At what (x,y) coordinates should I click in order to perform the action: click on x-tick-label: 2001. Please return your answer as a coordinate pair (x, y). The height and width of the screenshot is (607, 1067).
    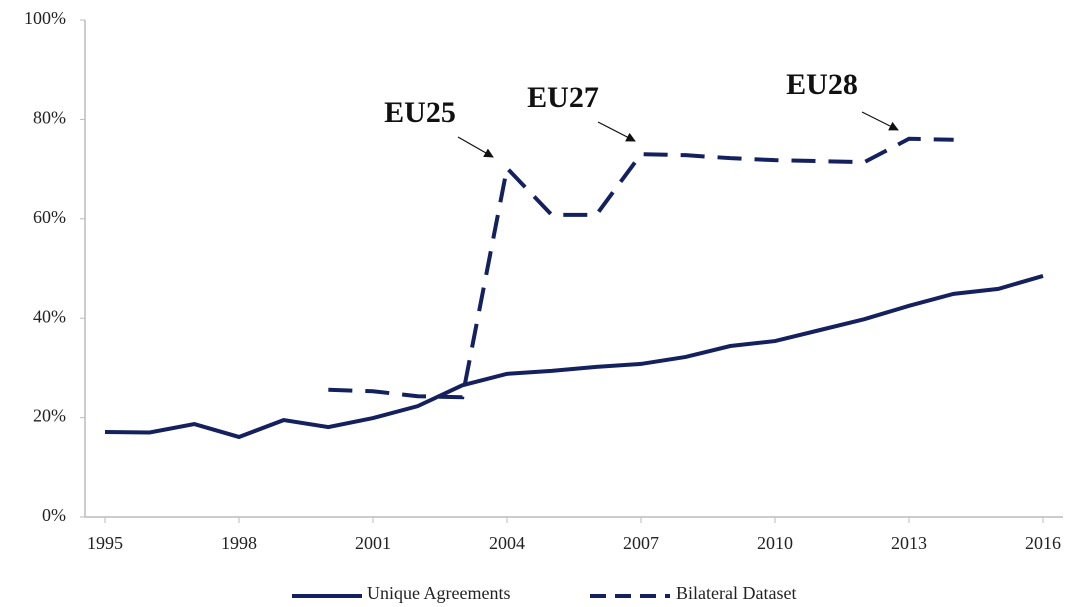
    Looking at the image, I should click on (373, 543).